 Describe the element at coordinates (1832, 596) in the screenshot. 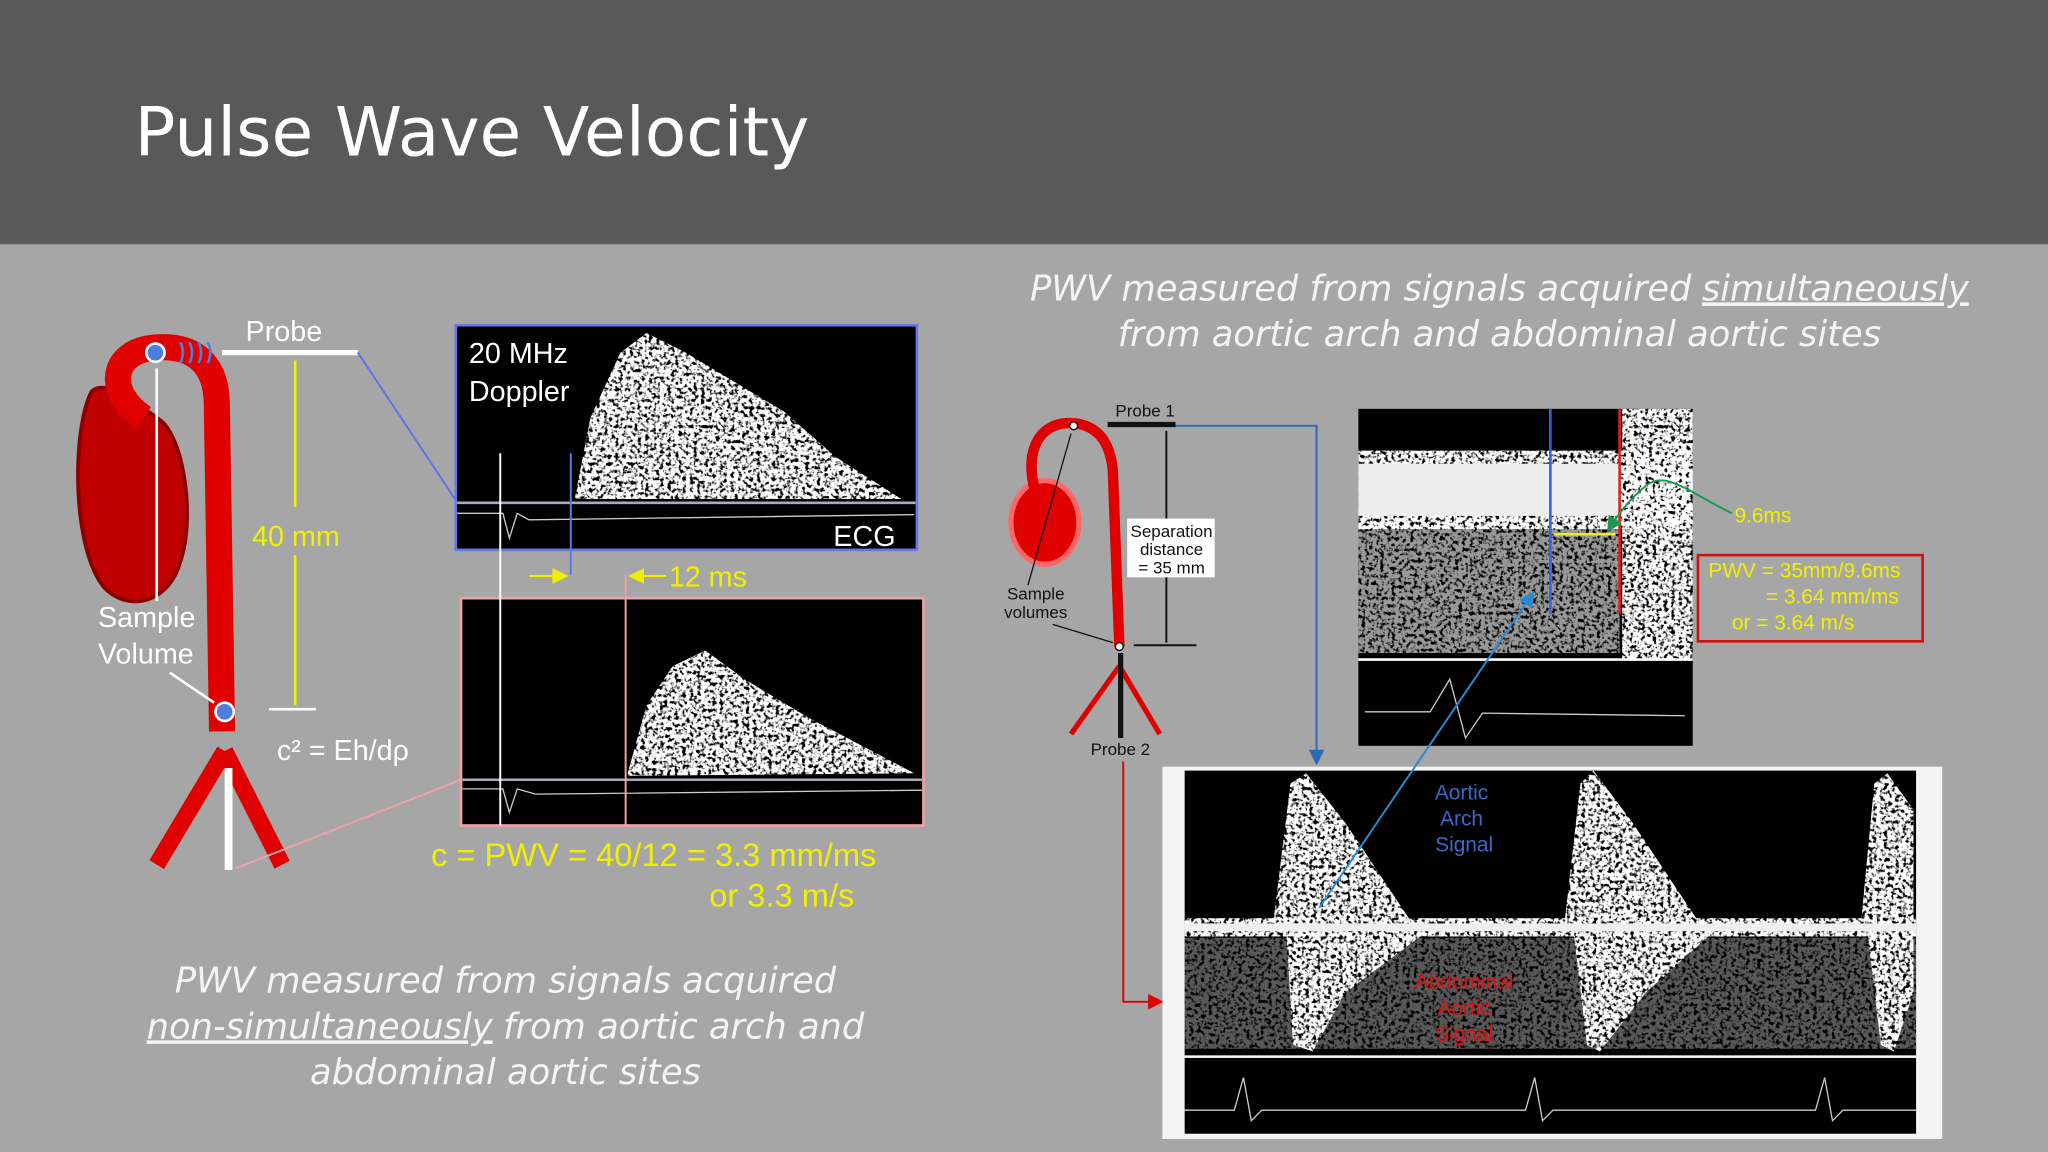

I see `pwv-result: = 3.64 mm/ms` at that location.